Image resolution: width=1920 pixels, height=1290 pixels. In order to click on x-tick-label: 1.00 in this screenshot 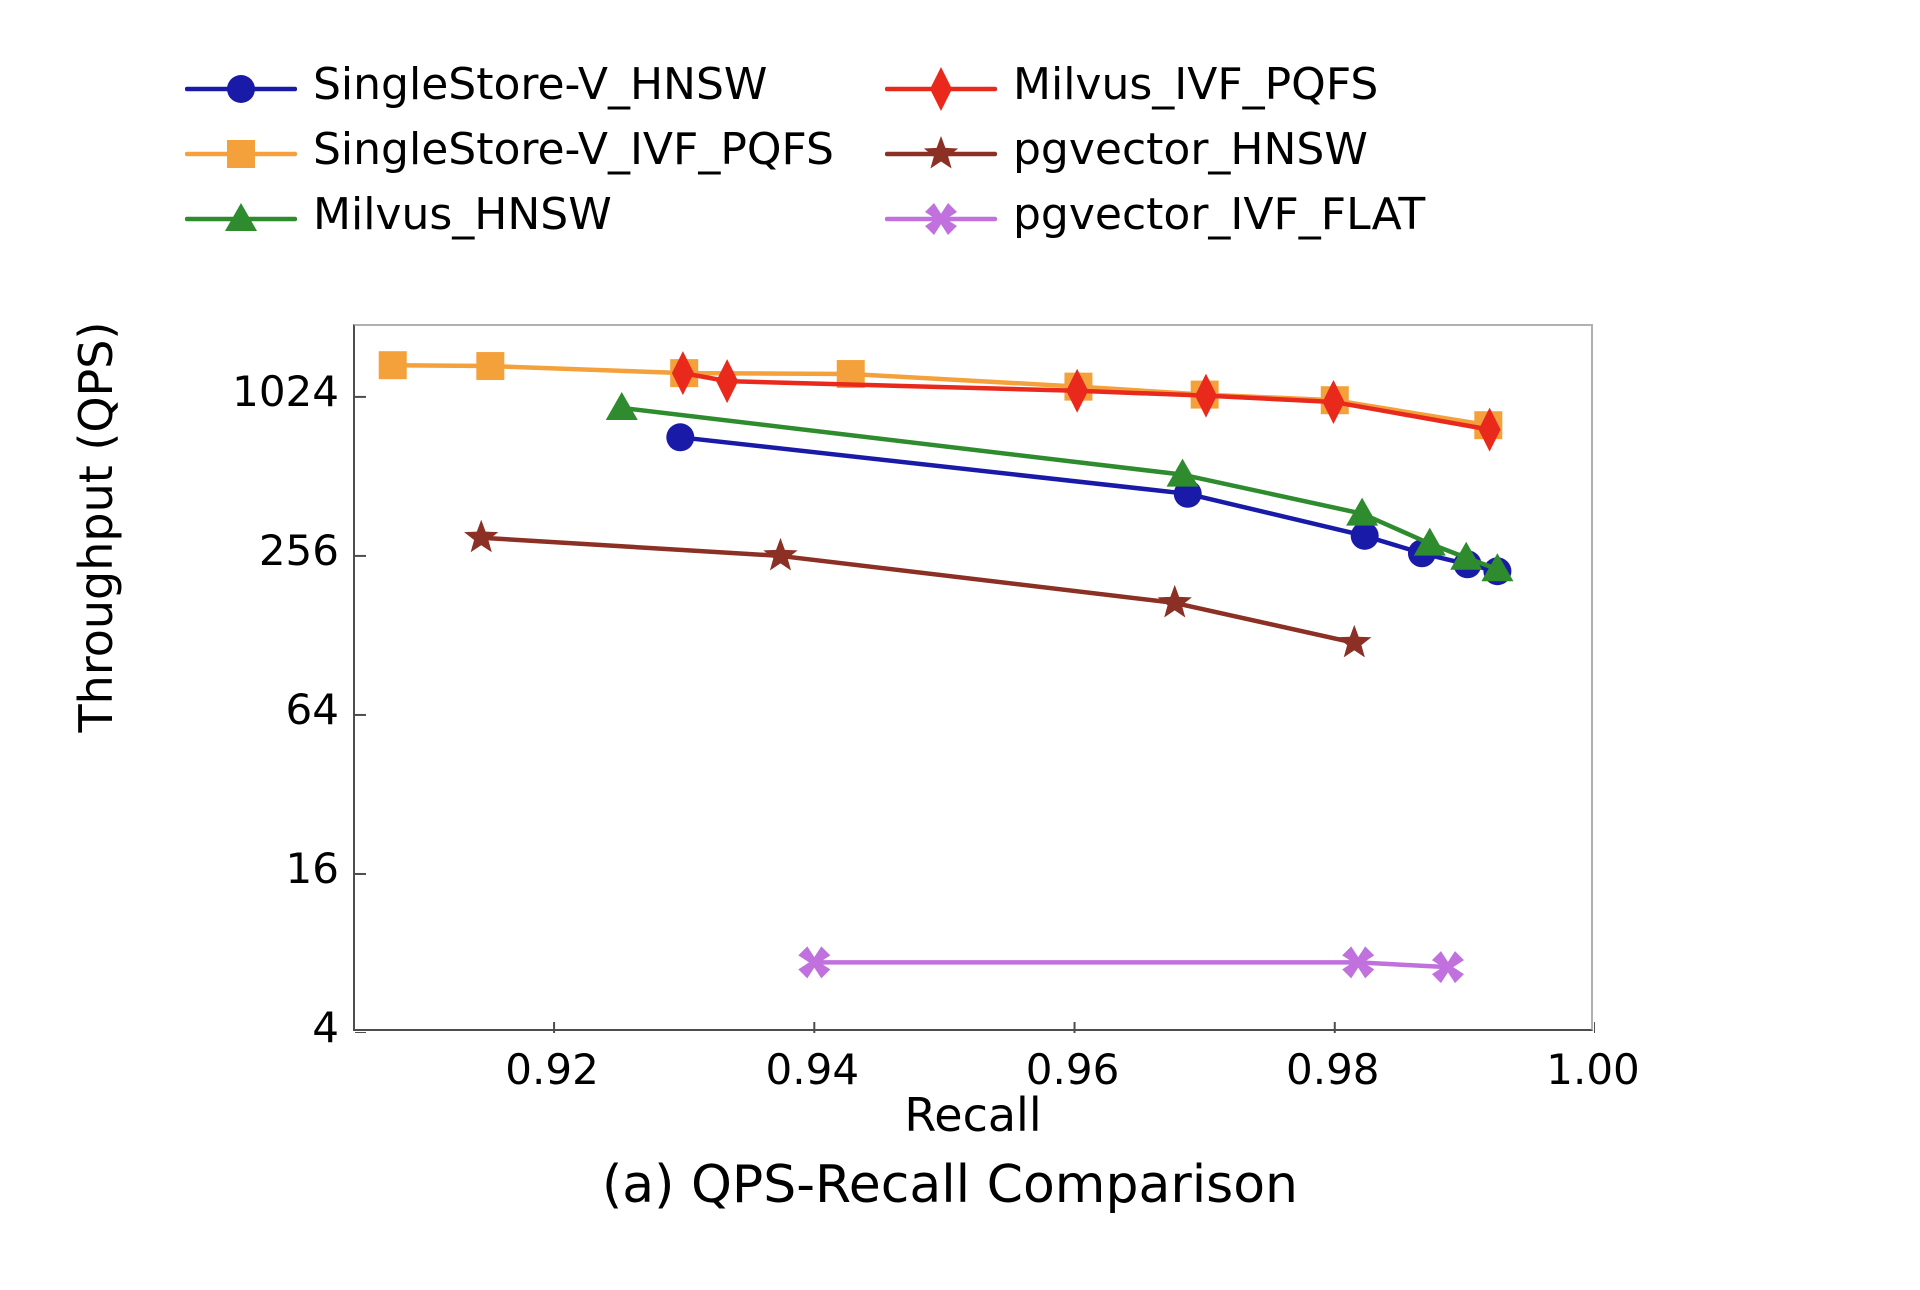, I will do `click(1593, 1069)`.